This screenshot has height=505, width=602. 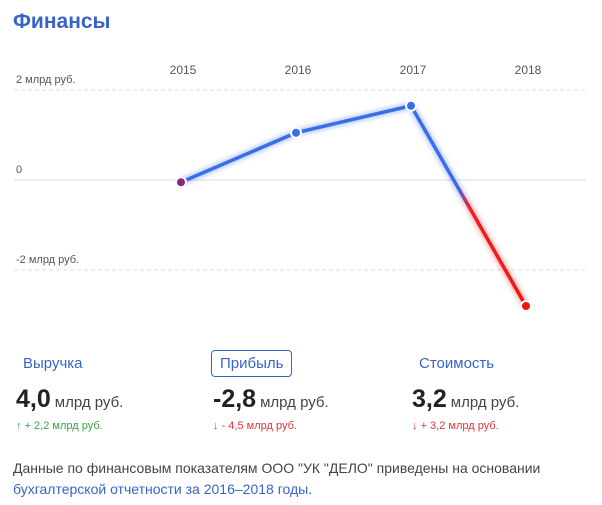 I want to click on profit-delta: ↓ - 4,5 млрд руб., so click(x=270, y=426).